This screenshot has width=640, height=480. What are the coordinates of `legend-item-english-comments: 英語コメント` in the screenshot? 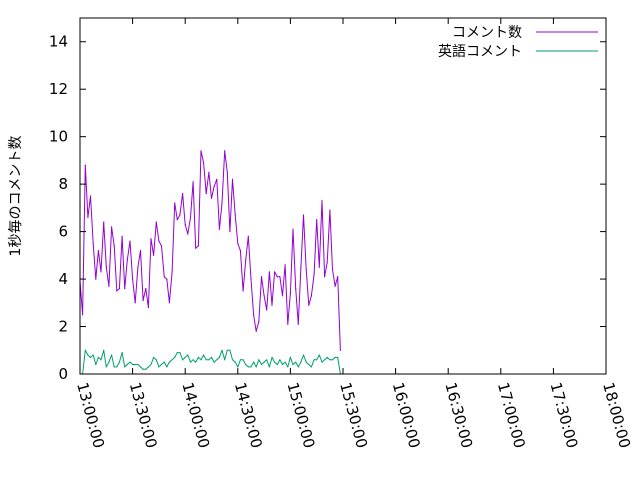 It's located at (518, 51).